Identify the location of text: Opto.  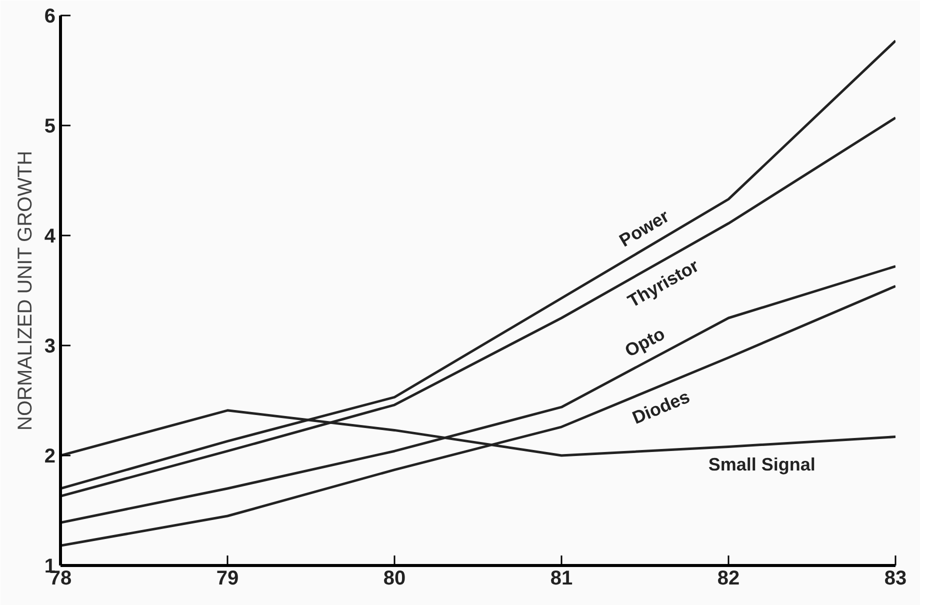
(645, 342).